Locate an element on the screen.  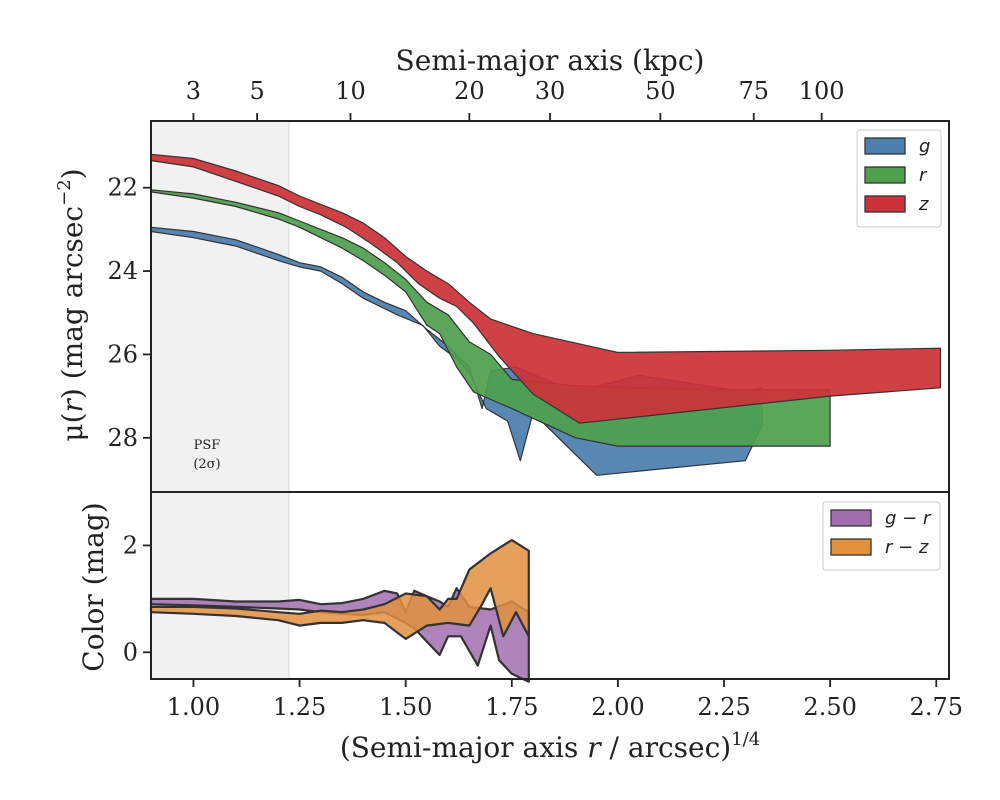
top-y-ticks: 22 24 26 28 is located at coordinates (129, 313).